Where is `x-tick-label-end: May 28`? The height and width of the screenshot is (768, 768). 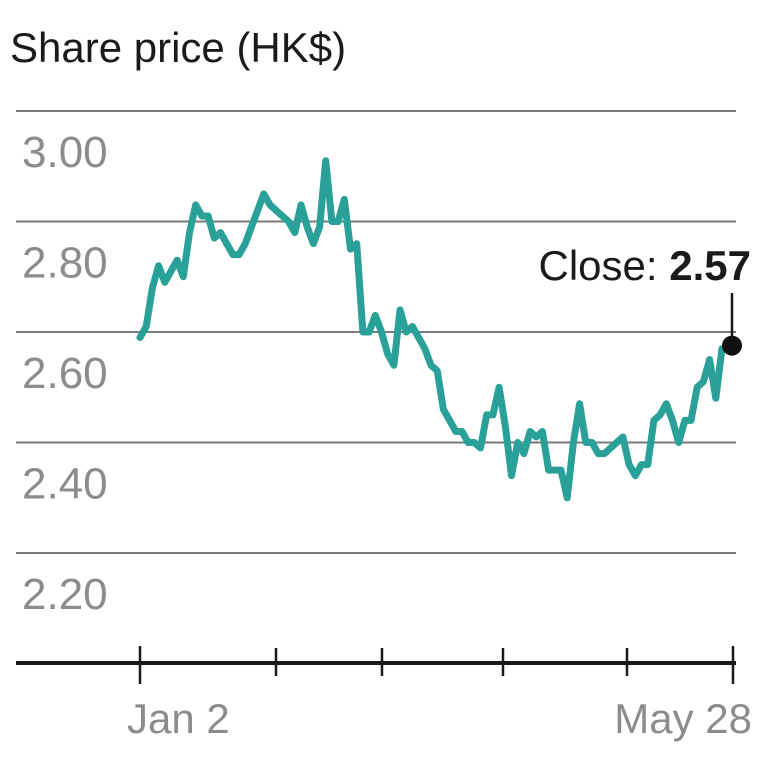
x-tick-label-end: May 28 is located at coordinates (683, 718).